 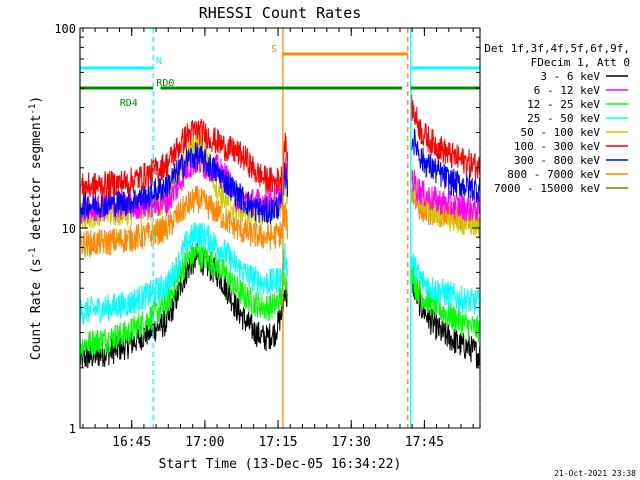 What do you see at coordinates (563, 118) in the screenshot?
I see `legend-label-25-50-kev: 25 - 50 keV` at bounding box center [563, 118].